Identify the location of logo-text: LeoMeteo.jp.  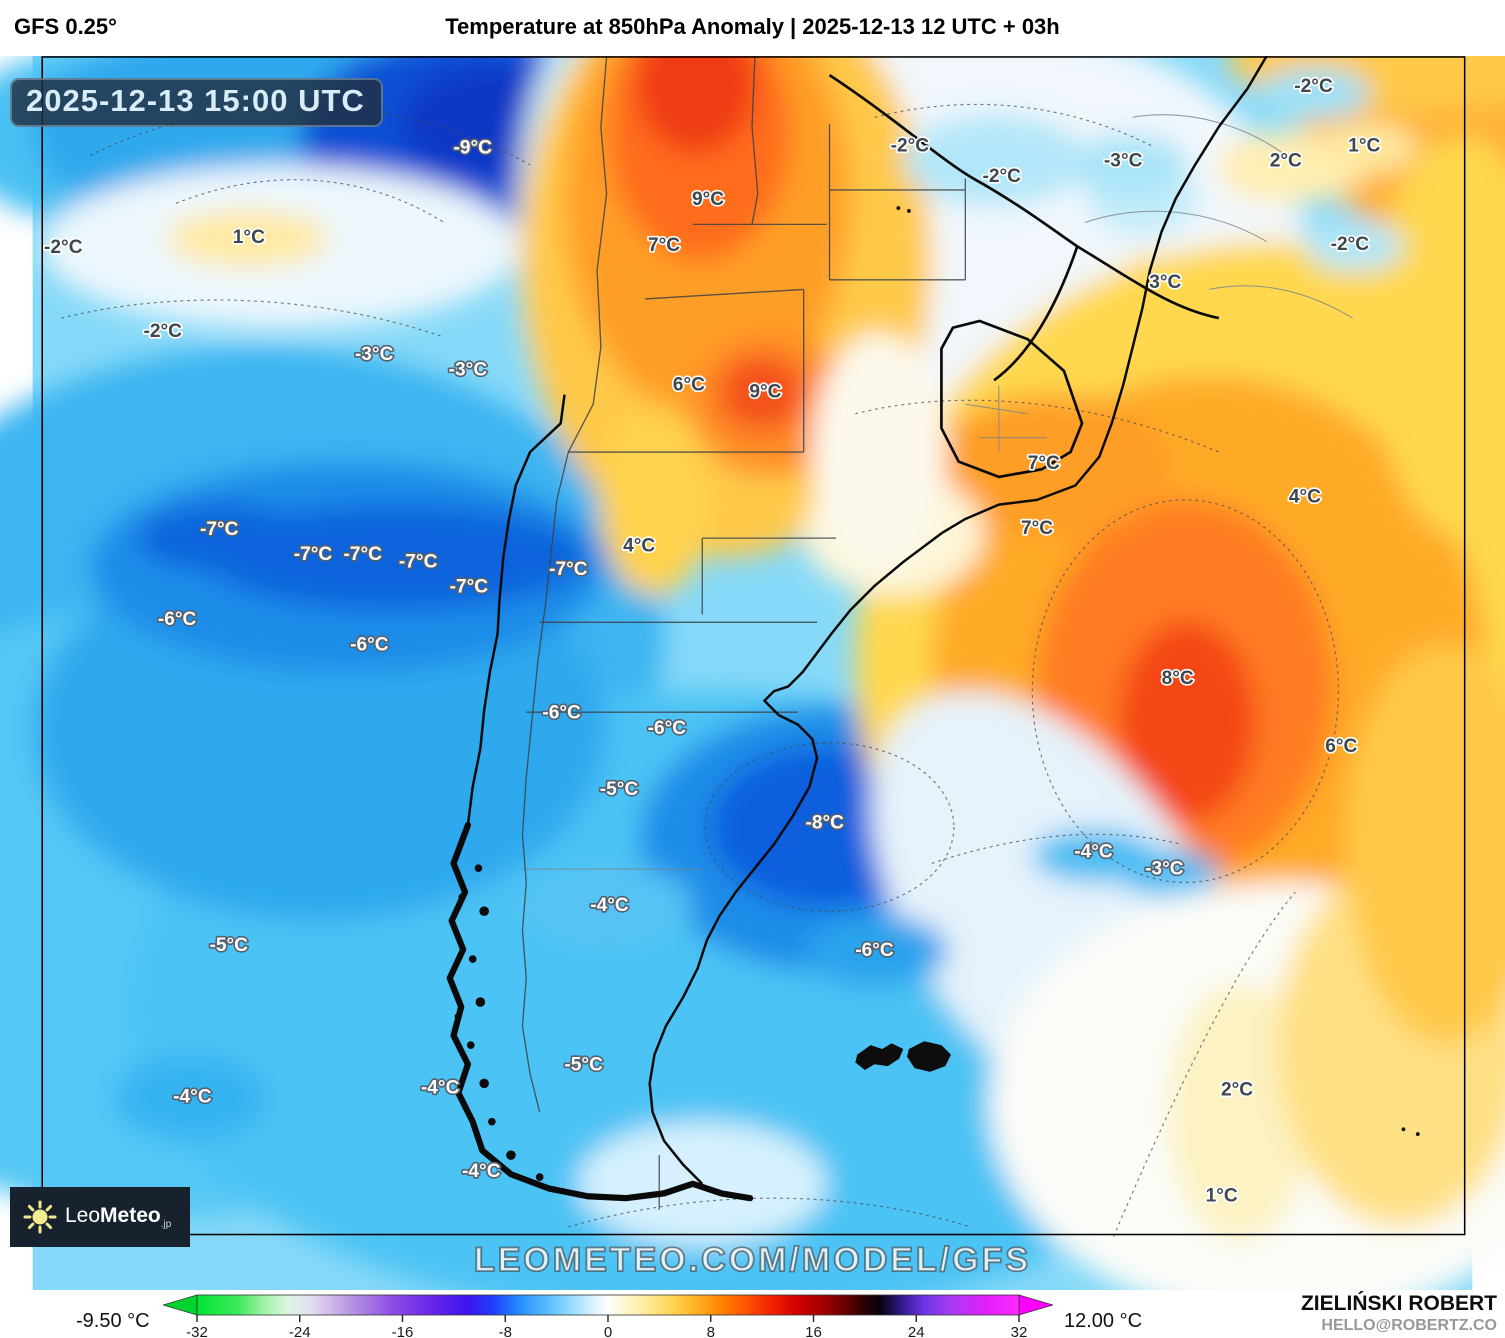
(118, 1217).